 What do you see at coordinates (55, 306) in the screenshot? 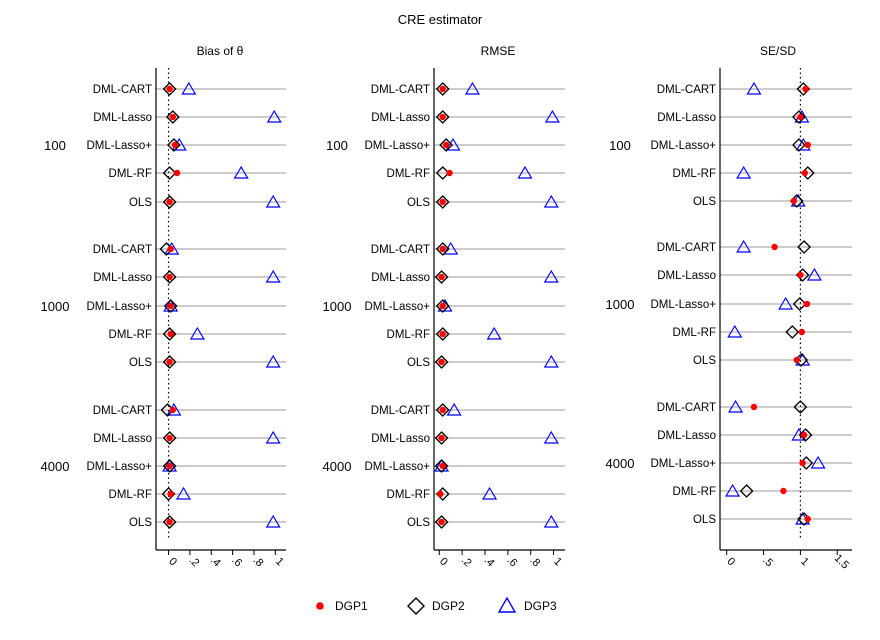
I see `sample-size-label-bias: 1000` at bounding box center [55, 306].